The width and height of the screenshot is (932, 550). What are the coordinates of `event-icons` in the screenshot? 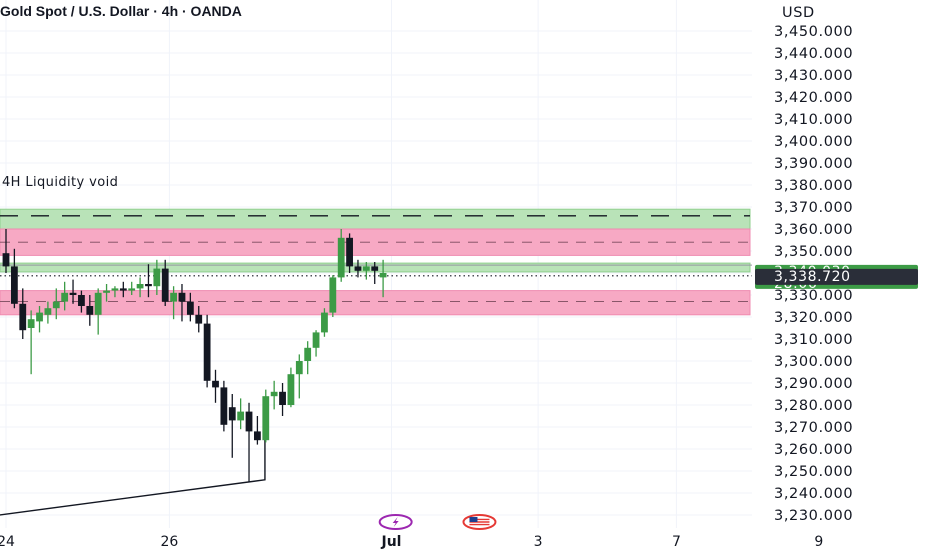 It's located at (437, 522).